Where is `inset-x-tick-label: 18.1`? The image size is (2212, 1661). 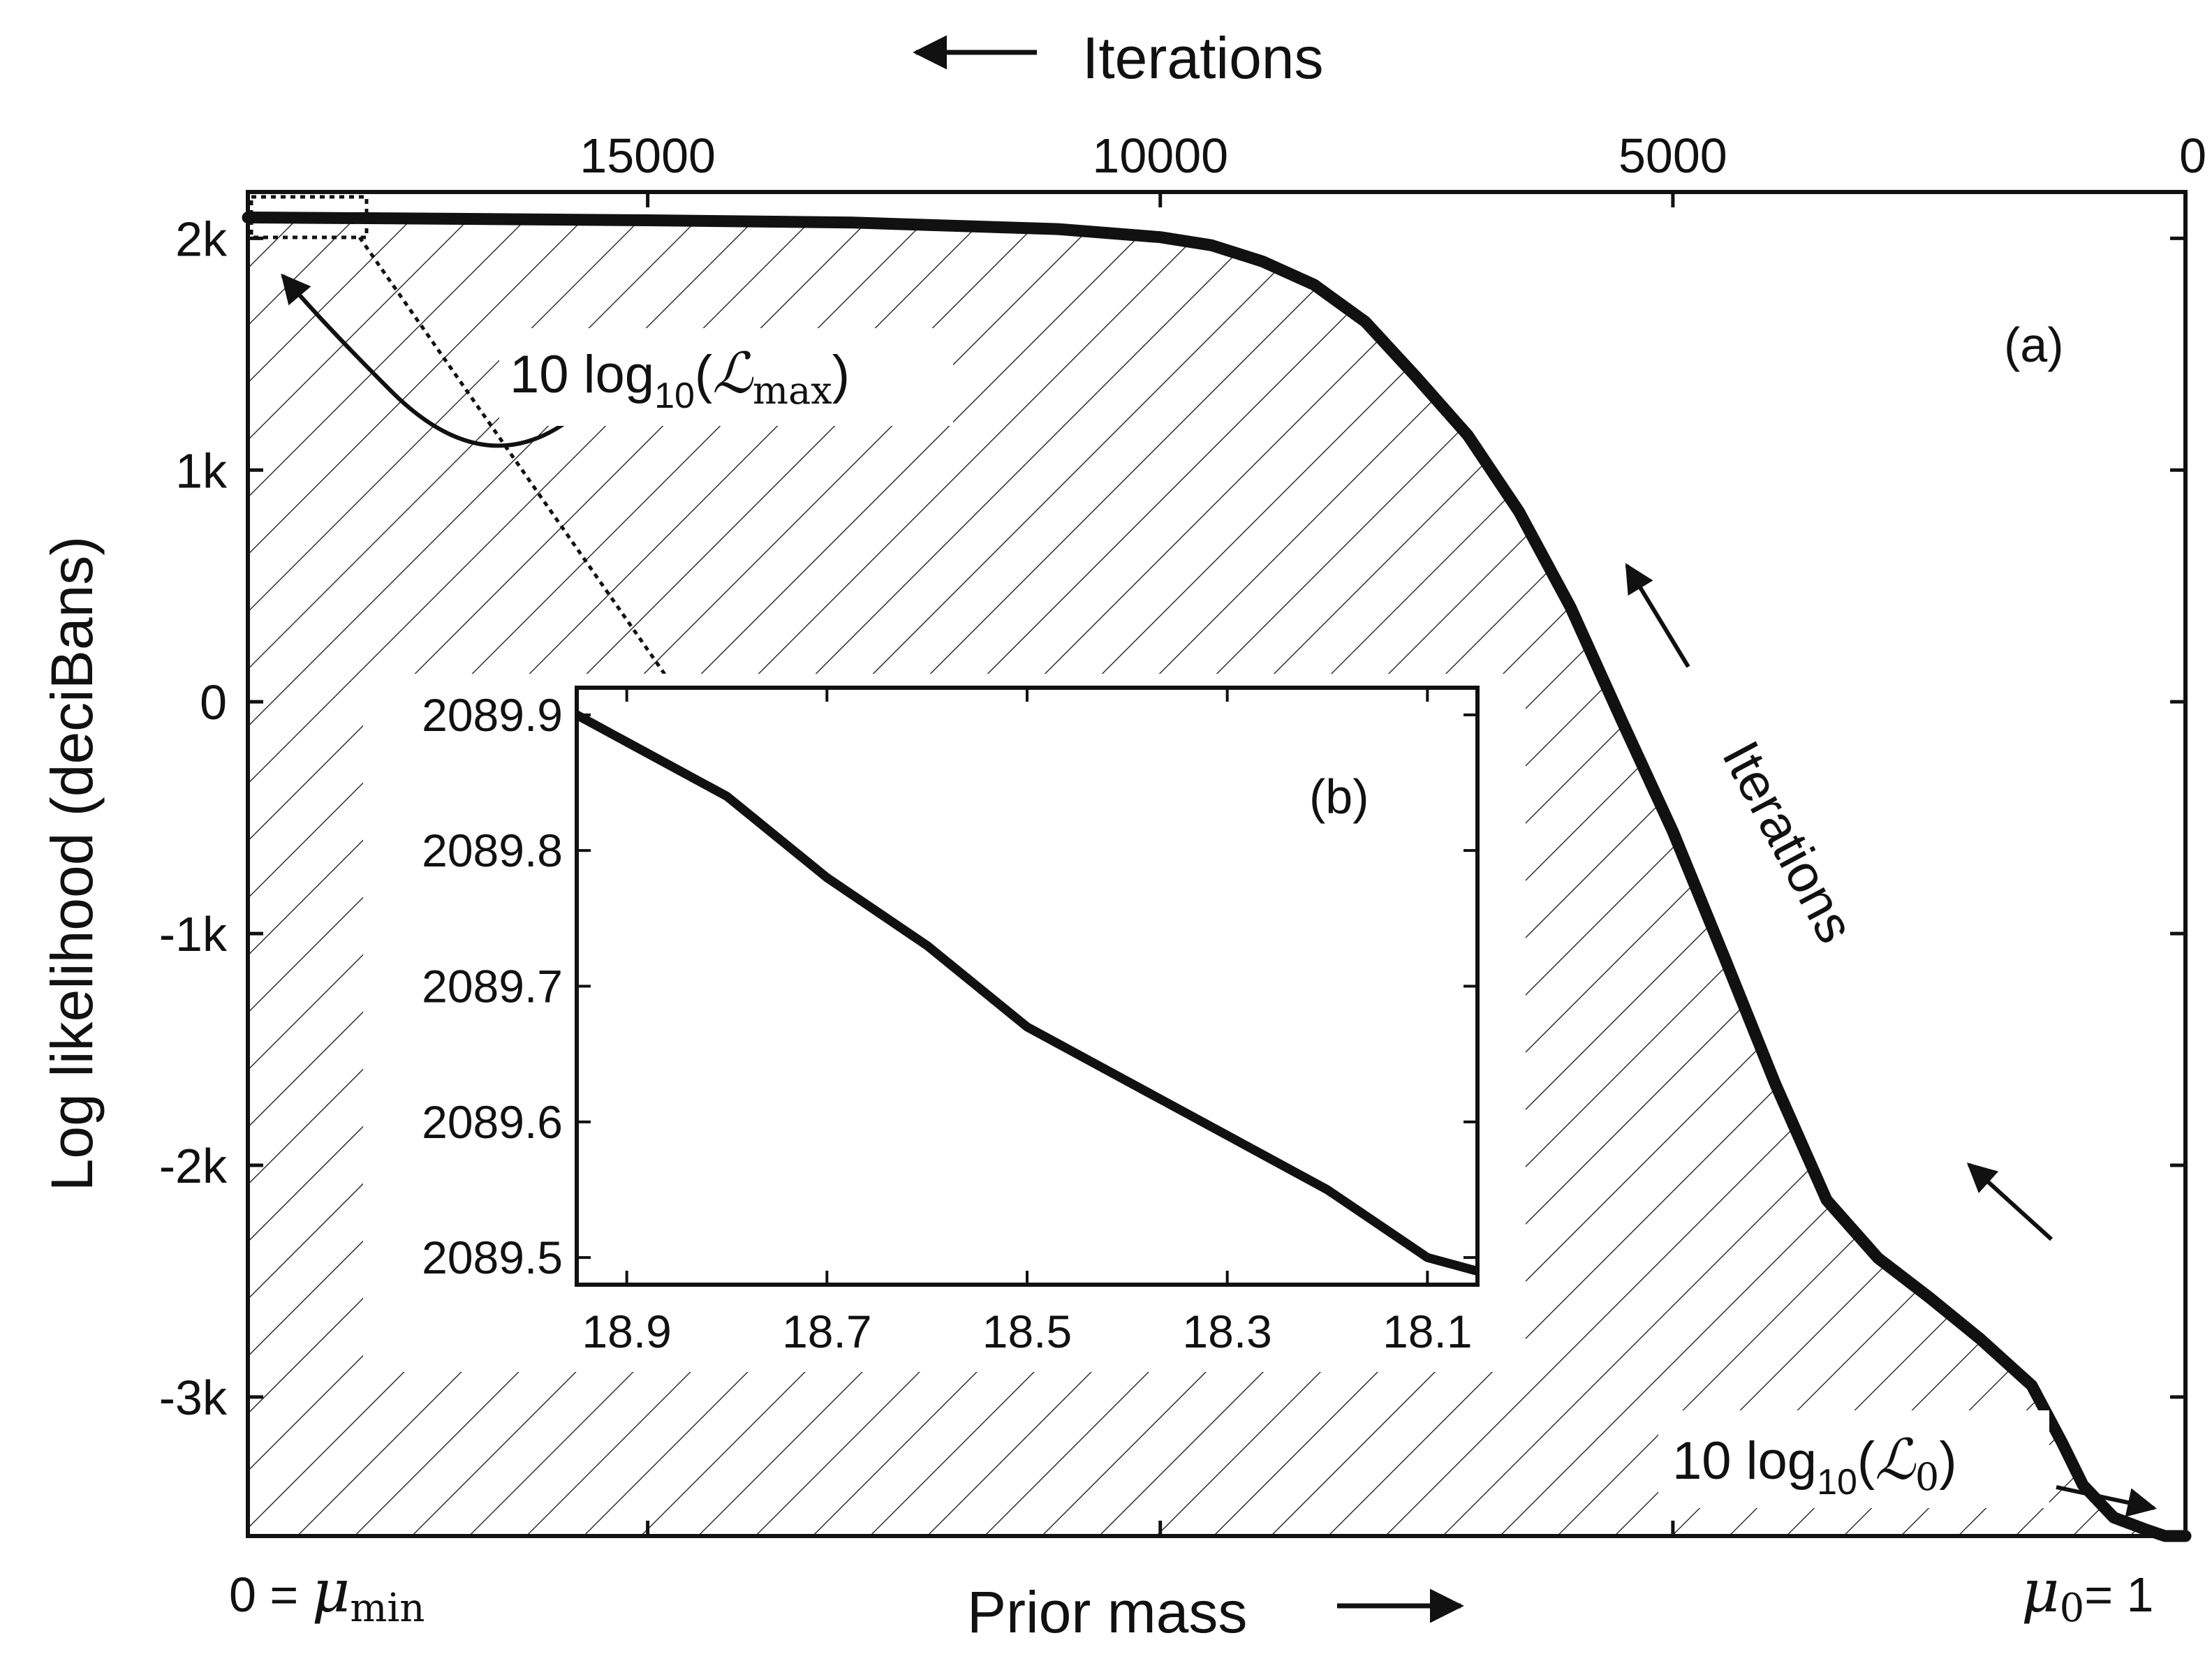 inset-x-tick-label: 18.1 is located at coordinates (1427, 1331).